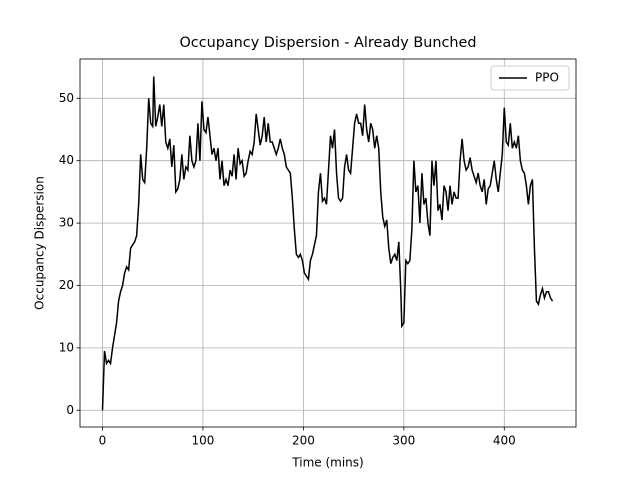 The image size is (640, 480). Describe the element at coordinates (66, 223) in the screenshot. I see `y-tick-label: 30` at that location.